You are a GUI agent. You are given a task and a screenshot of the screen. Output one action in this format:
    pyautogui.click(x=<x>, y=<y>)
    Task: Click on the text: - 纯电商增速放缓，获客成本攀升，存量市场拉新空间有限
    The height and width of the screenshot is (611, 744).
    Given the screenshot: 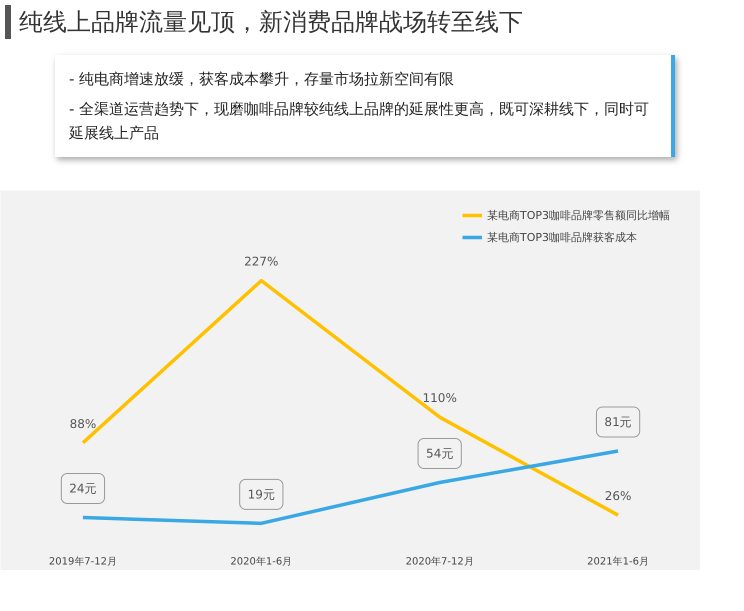 What is the action you would take?
    pyautogui.click(x=262, y=79)
    